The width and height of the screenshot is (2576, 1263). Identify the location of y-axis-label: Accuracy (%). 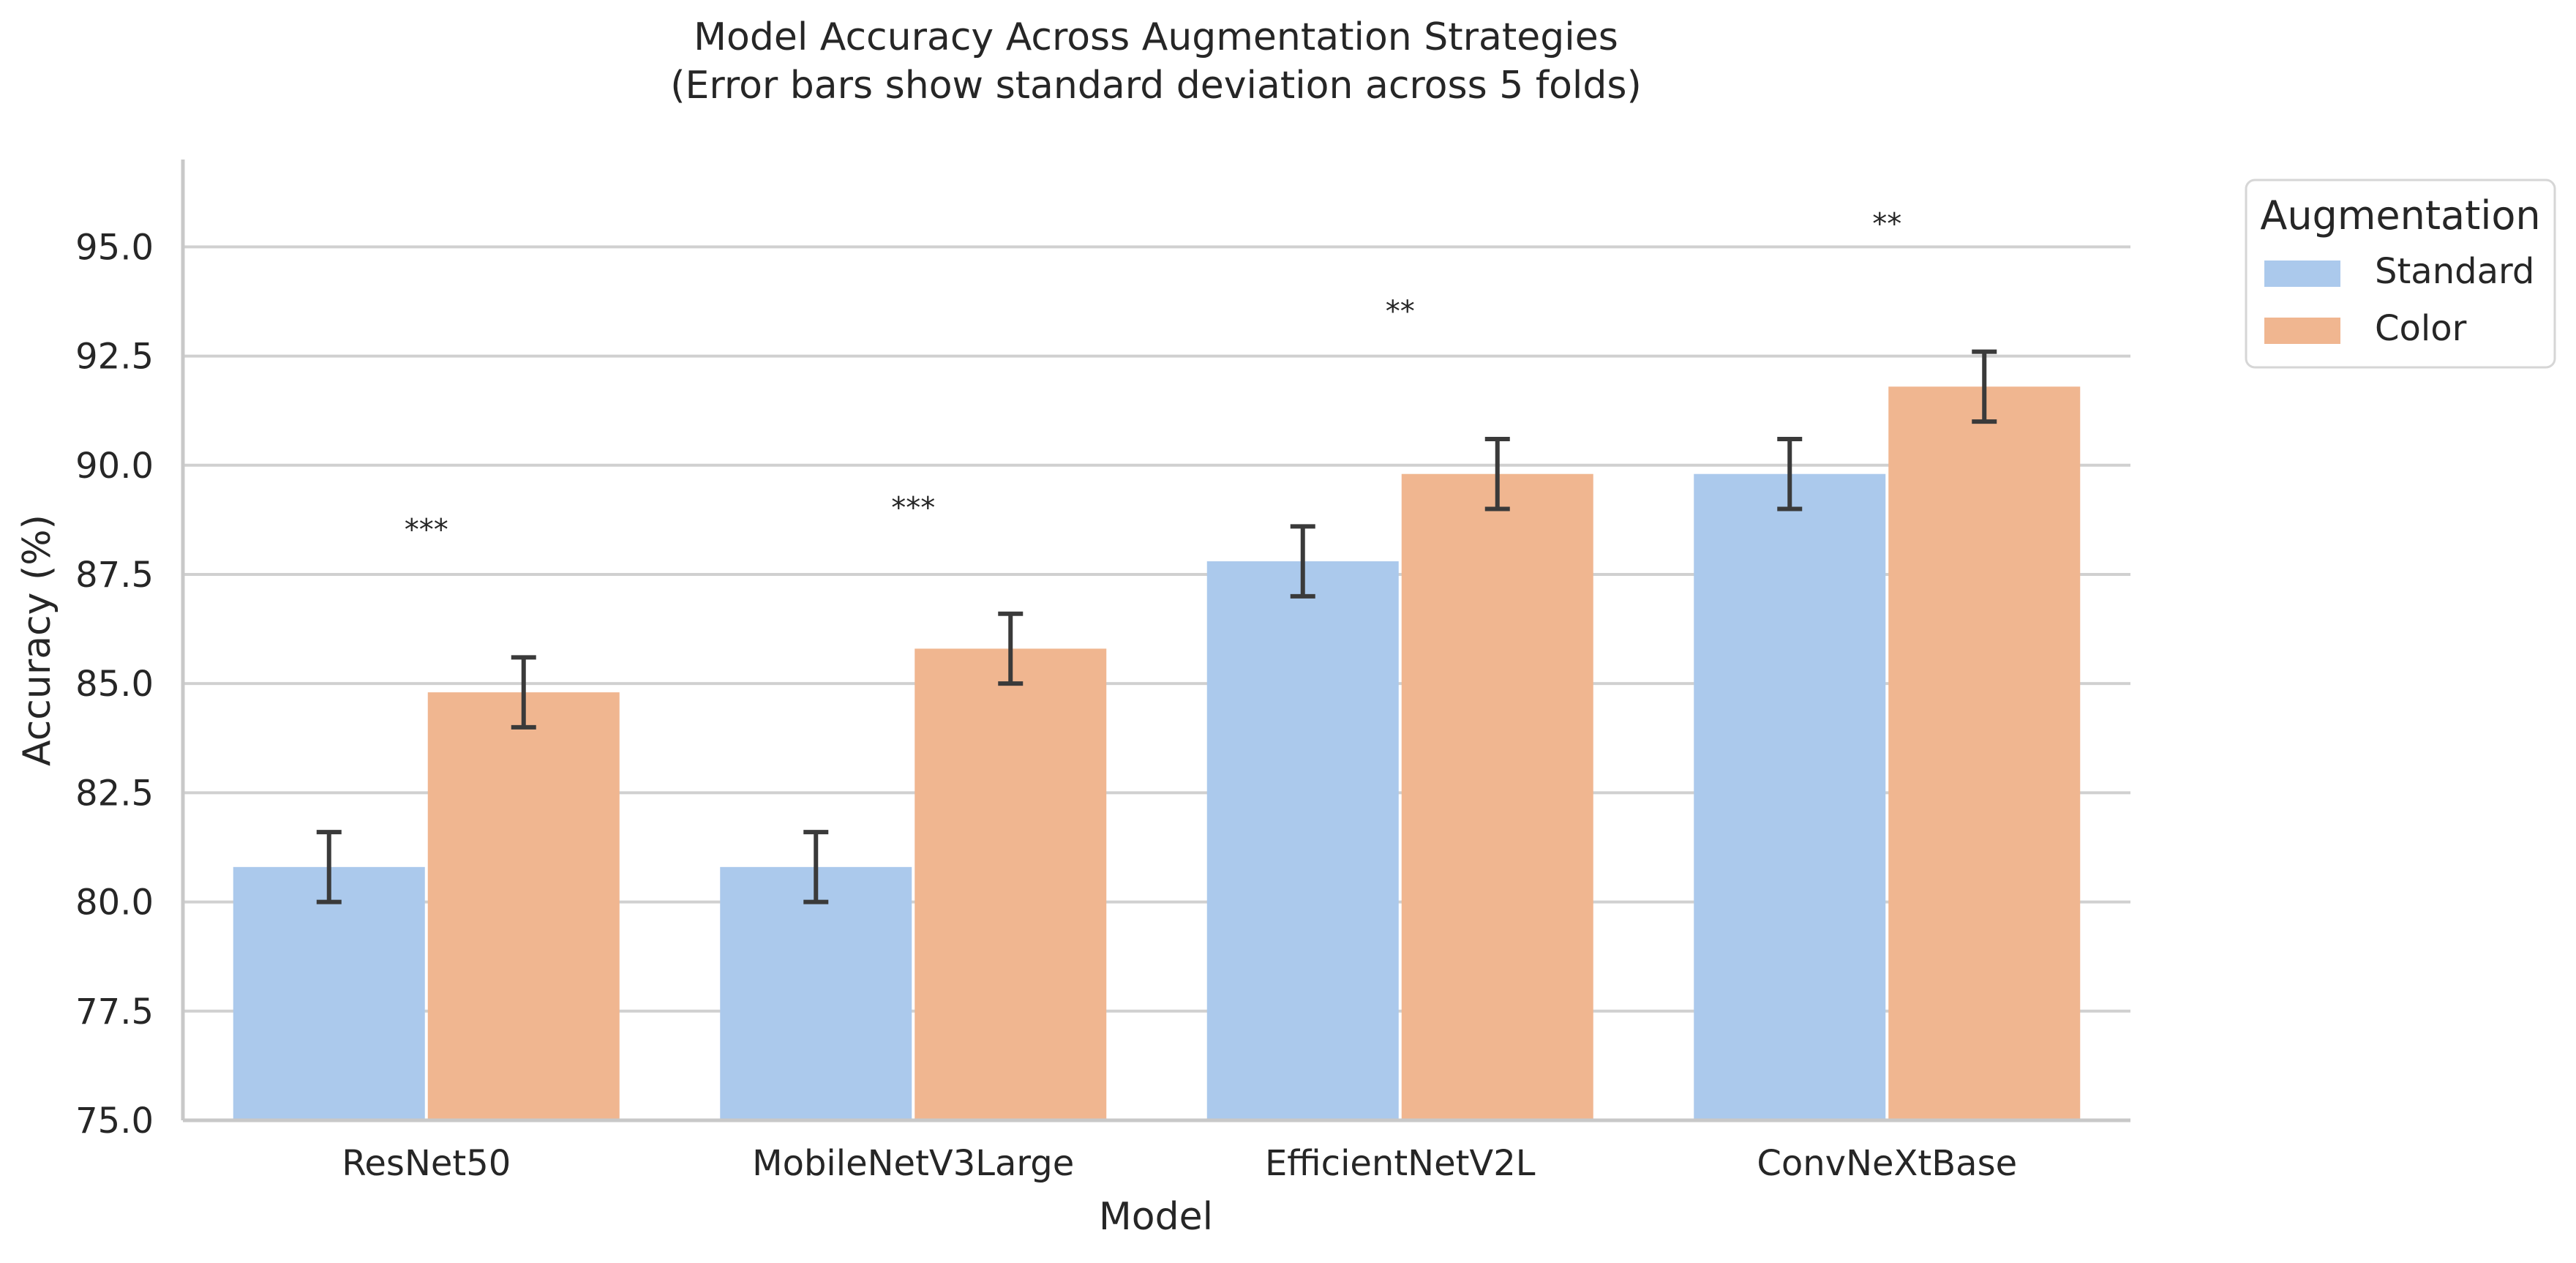
(37, 640).